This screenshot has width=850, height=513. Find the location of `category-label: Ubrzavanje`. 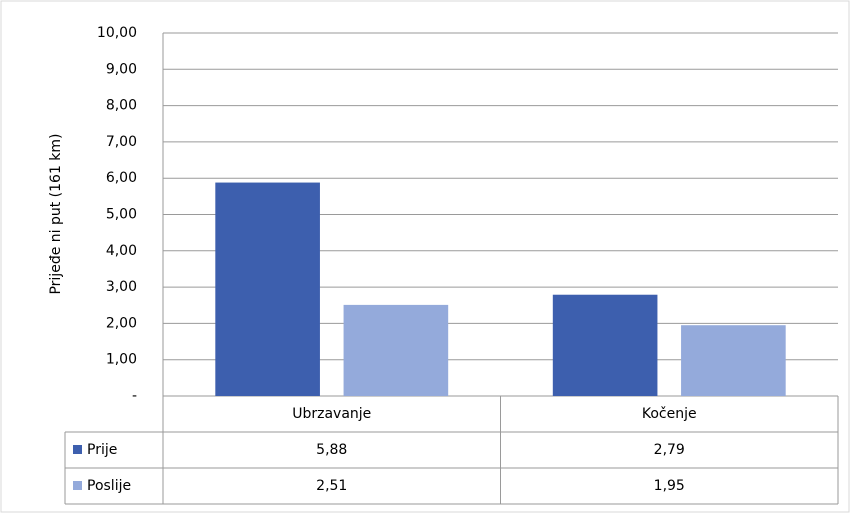

category-label: Ubrzavanje is located at coordinates (331, 414).